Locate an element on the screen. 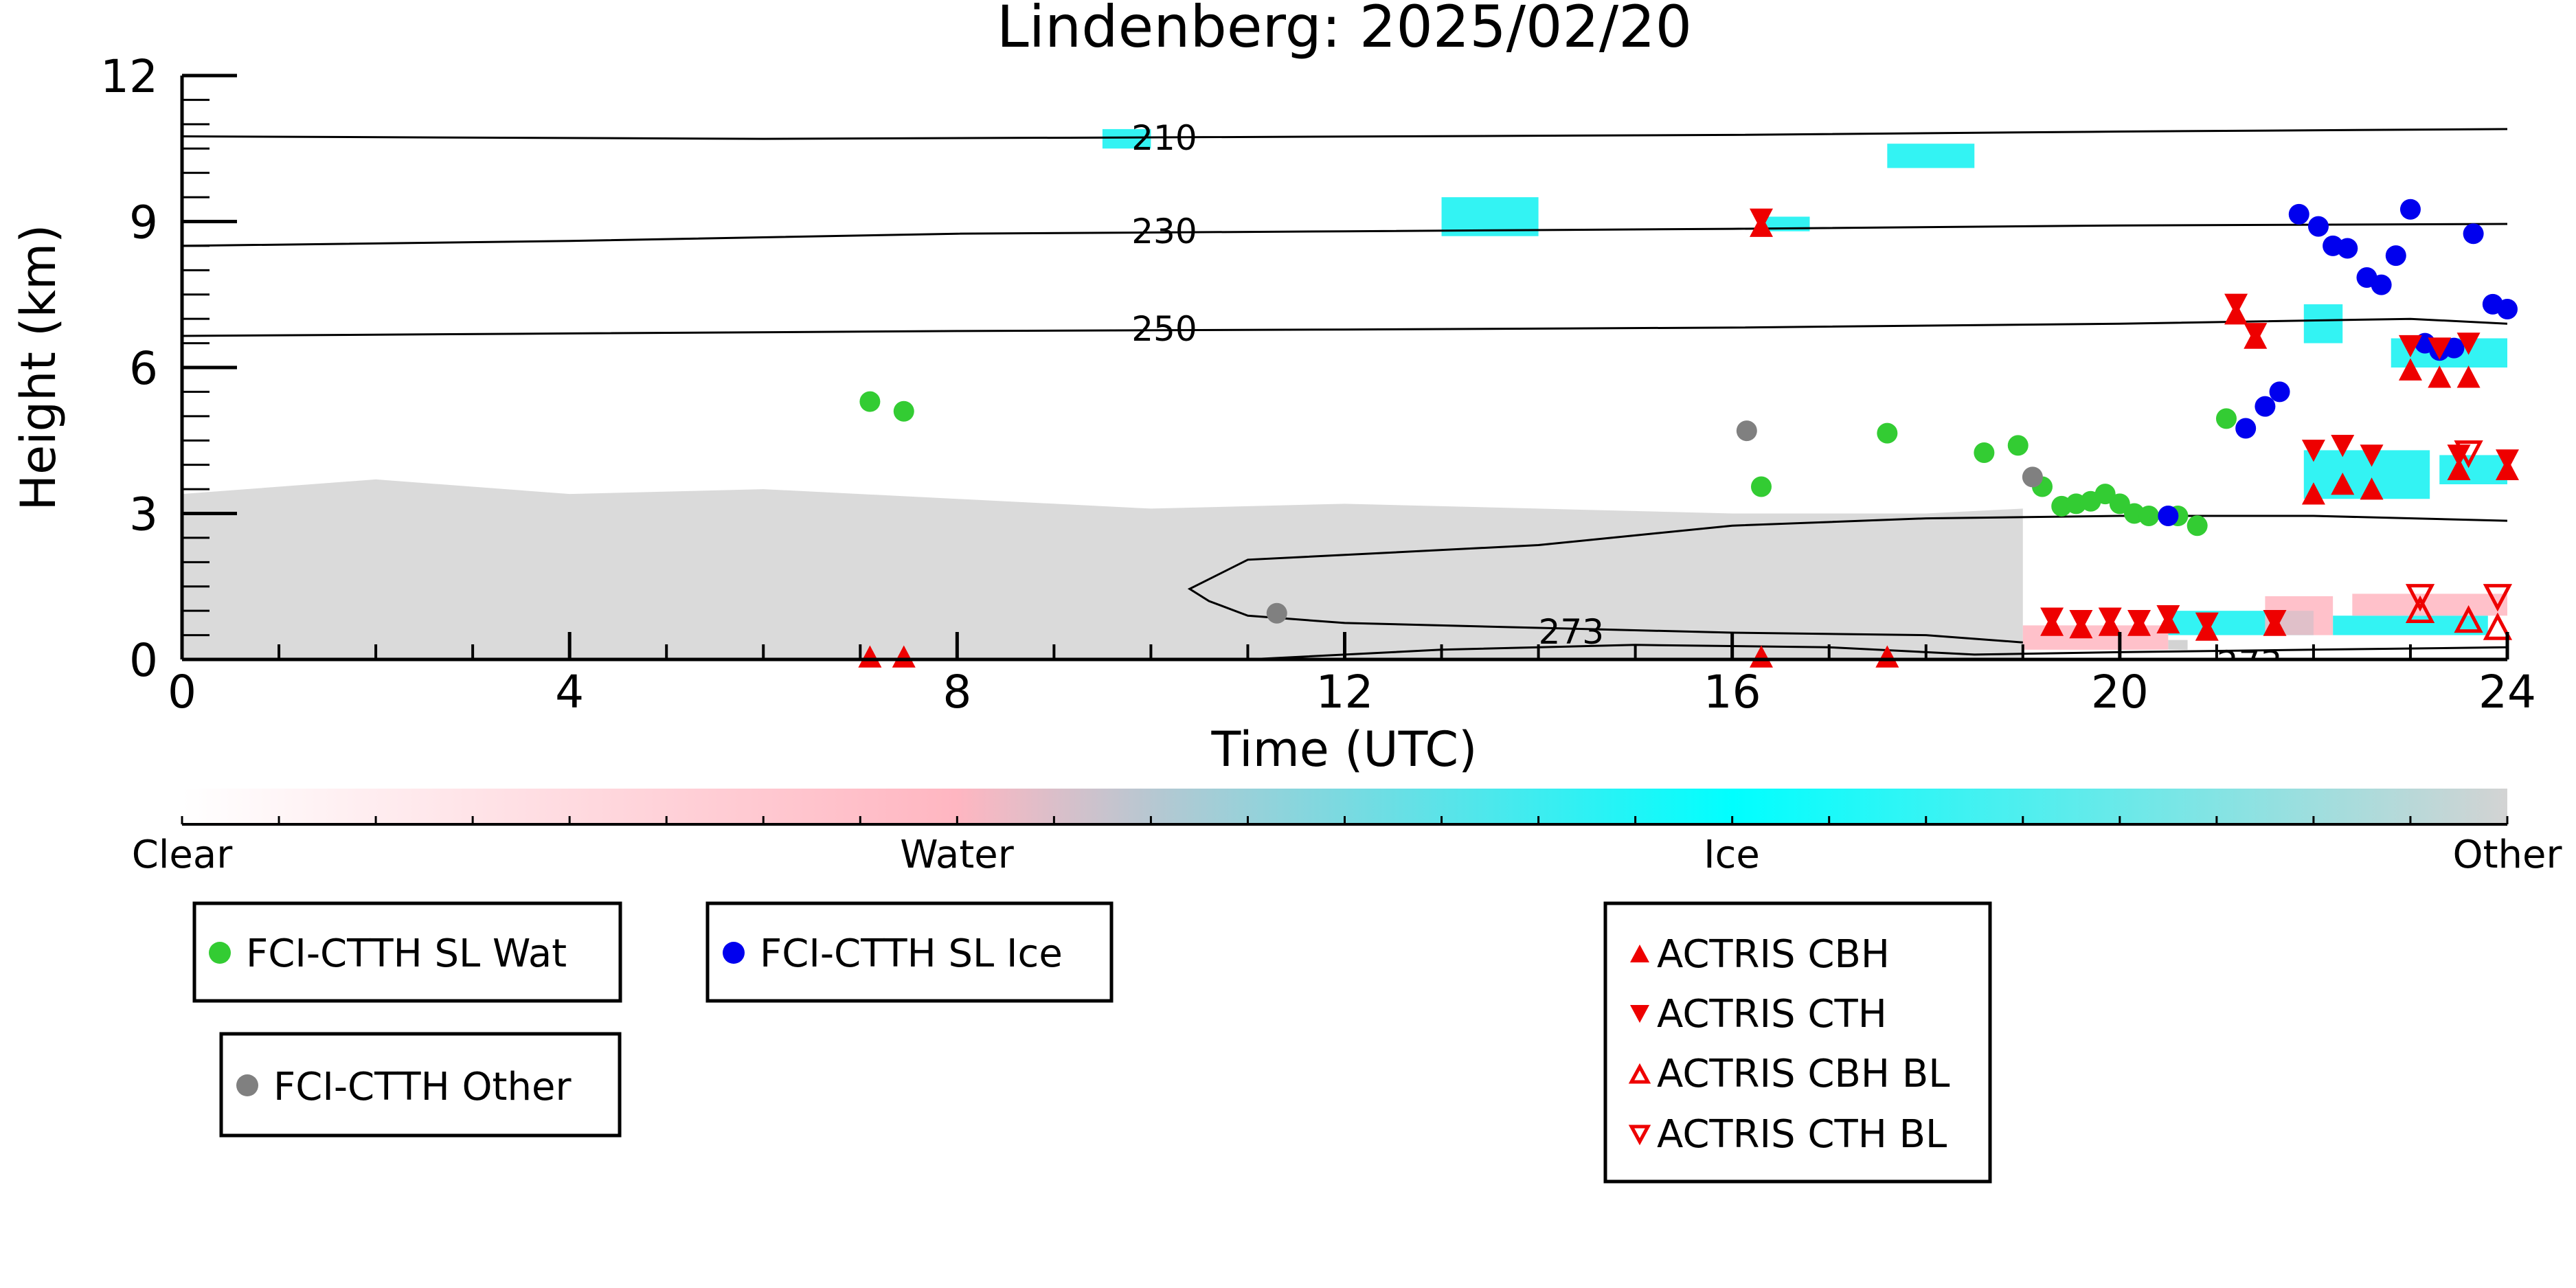  contour-label-1: 230 is located at coordinates (1164, 231).